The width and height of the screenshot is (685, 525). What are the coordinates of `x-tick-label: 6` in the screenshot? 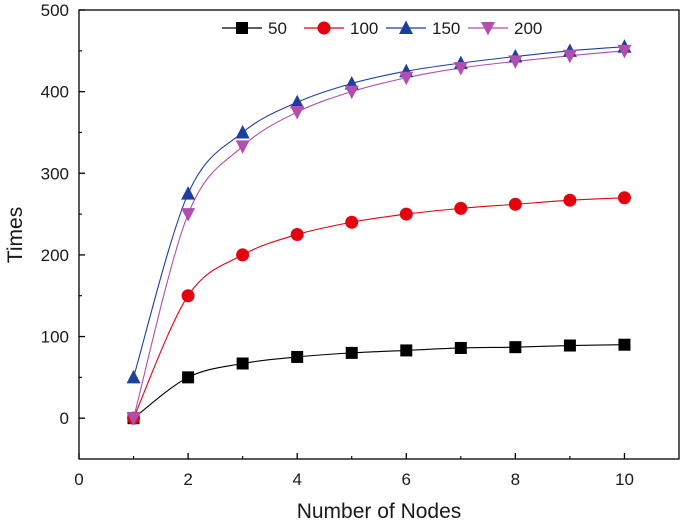 It's located at (406, 479).